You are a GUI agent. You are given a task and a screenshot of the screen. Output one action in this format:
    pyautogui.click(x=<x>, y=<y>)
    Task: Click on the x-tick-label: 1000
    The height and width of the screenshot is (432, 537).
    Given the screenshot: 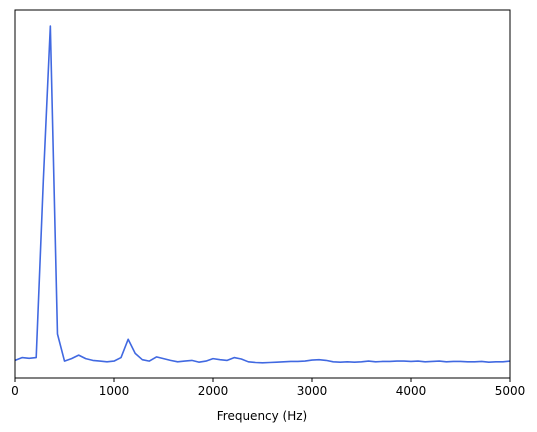 What is the action you would take?
    pyautogui.click(x=114, y=391)
    